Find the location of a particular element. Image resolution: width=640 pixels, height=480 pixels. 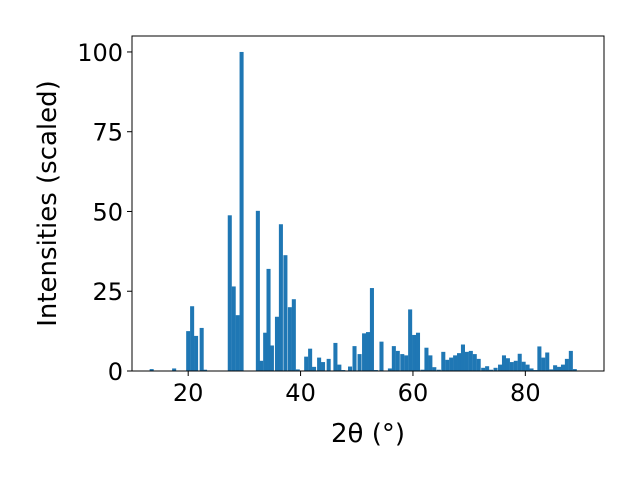

x-tick-label: 60 is located at coordinates (413, 393).